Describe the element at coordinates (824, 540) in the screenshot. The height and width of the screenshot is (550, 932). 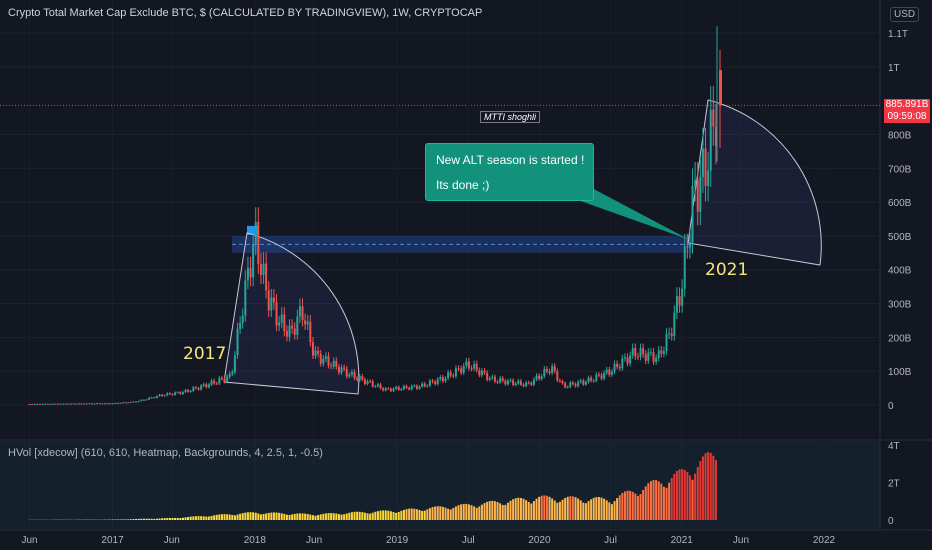
I see `time-tick-label: 2022` at that location.